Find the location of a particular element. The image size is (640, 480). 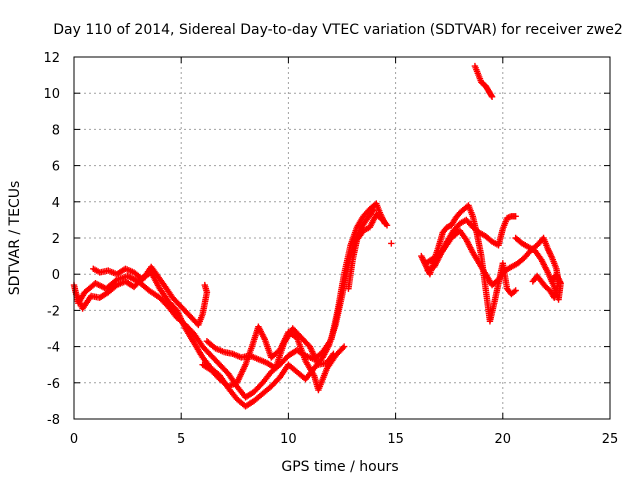

x-tick-label: 25 is located at coordinates (610, 439).